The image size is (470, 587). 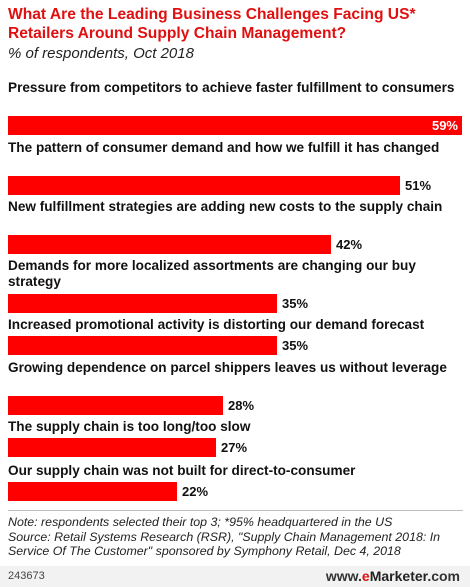 What do you see at coordinates (235, 576) in the screenshot?
I see `footer-bar: 243673 www.eMarketer.com` at bounding box center [235, 576].